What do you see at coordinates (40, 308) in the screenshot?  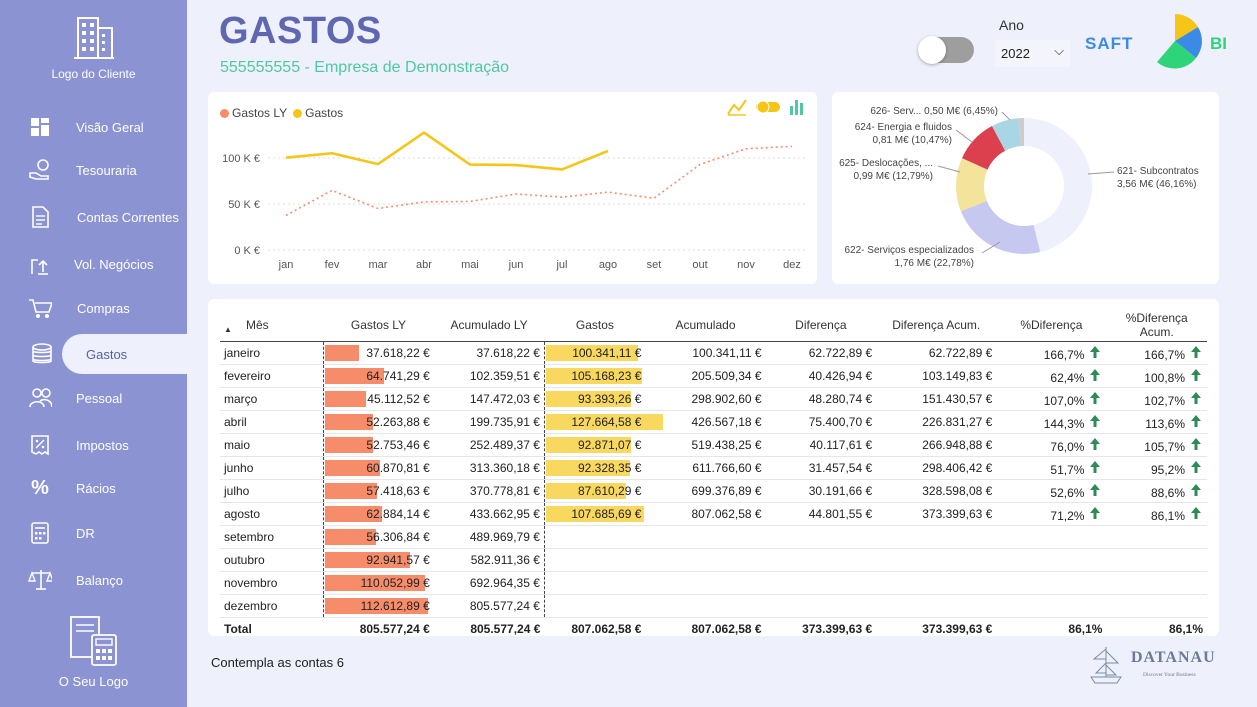 I see `cart-icon` at bounding box center [40, 308].